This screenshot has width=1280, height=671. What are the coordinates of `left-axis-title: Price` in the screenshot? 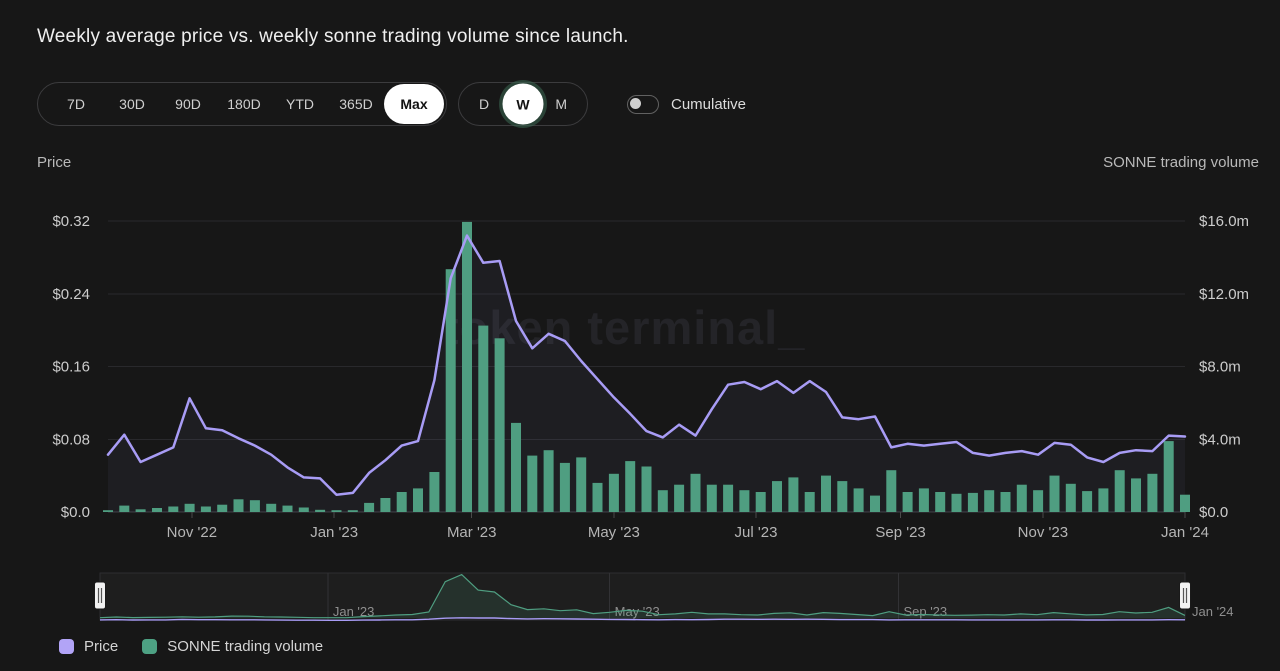 It's located at (54, 162).